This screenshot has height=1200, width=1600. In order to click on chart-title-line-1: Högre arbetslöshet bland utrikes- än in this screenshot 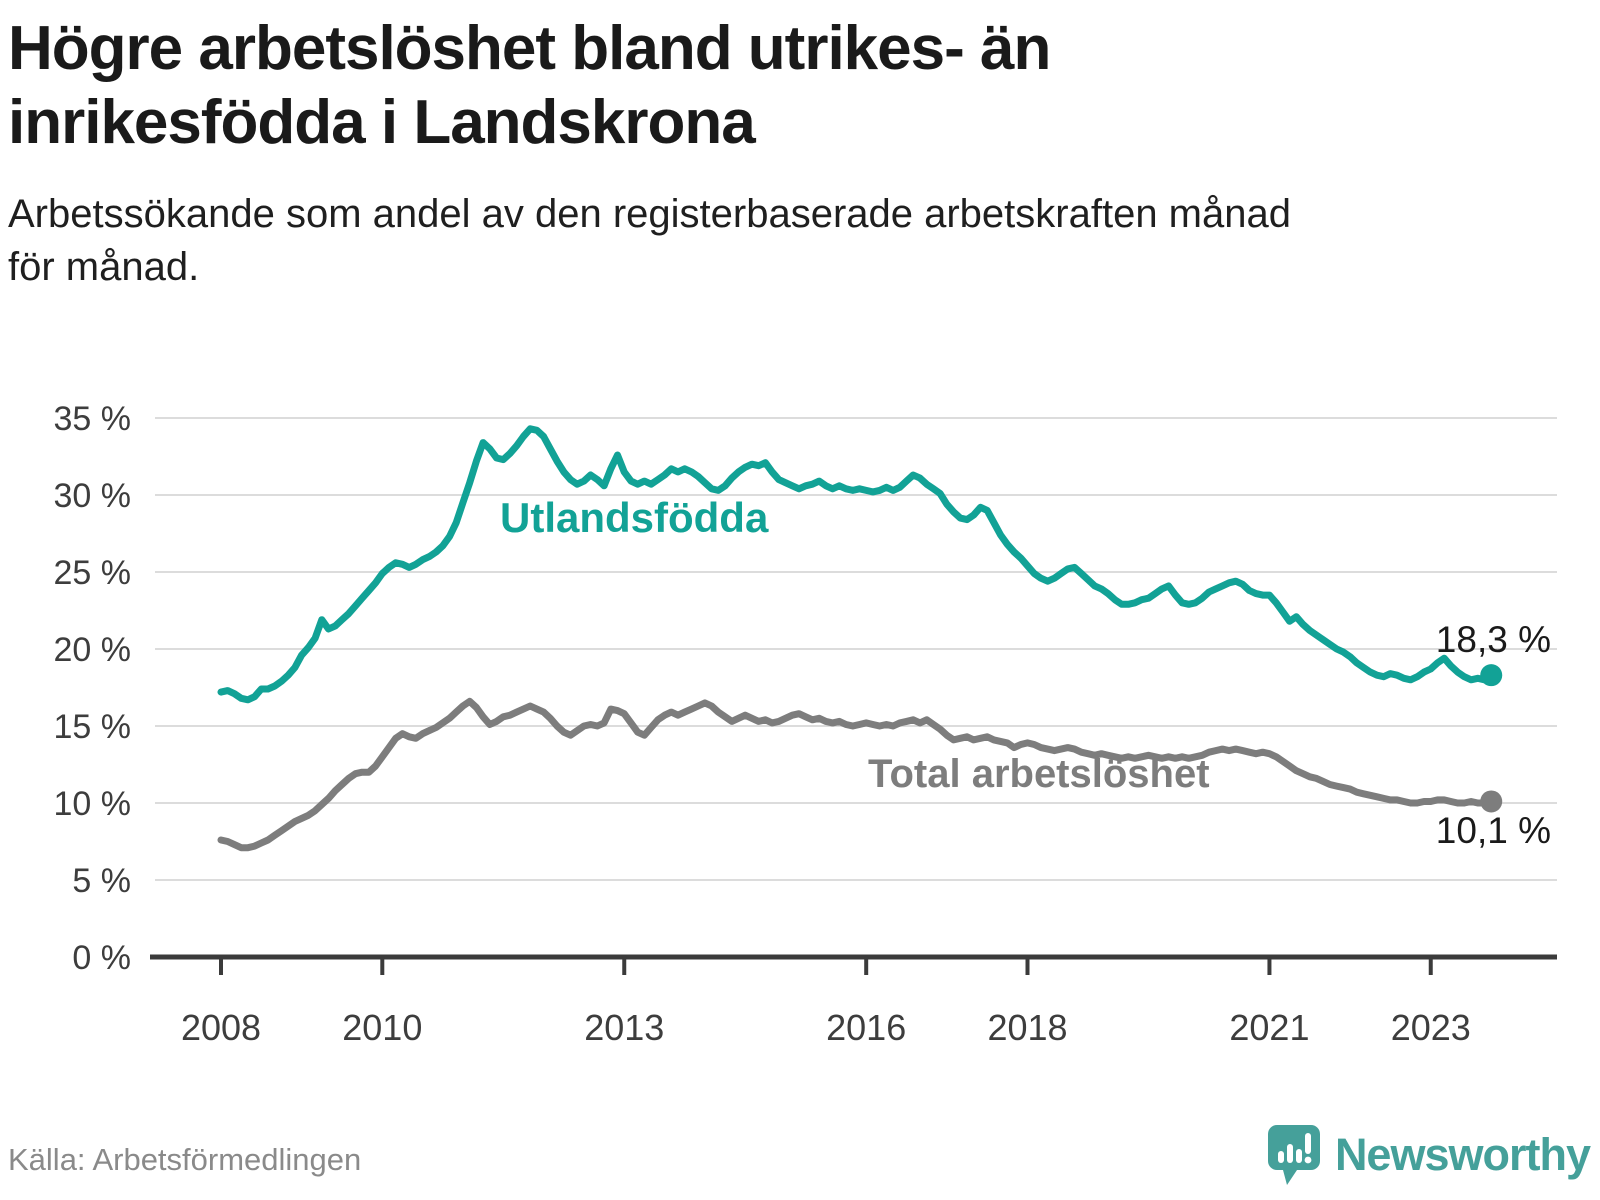, I will do `click(529, 48)`.